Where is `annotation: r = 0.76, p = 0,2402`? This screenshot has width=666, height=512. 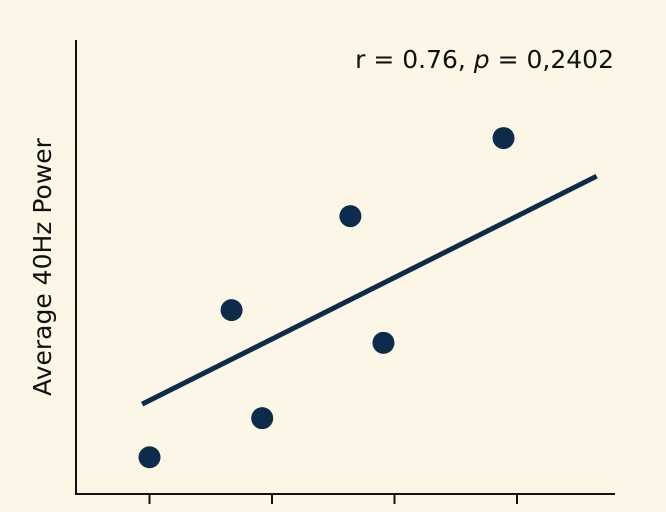 annotation: r = 0.76, p = 0,2402 is located at coordinates (484, 59).